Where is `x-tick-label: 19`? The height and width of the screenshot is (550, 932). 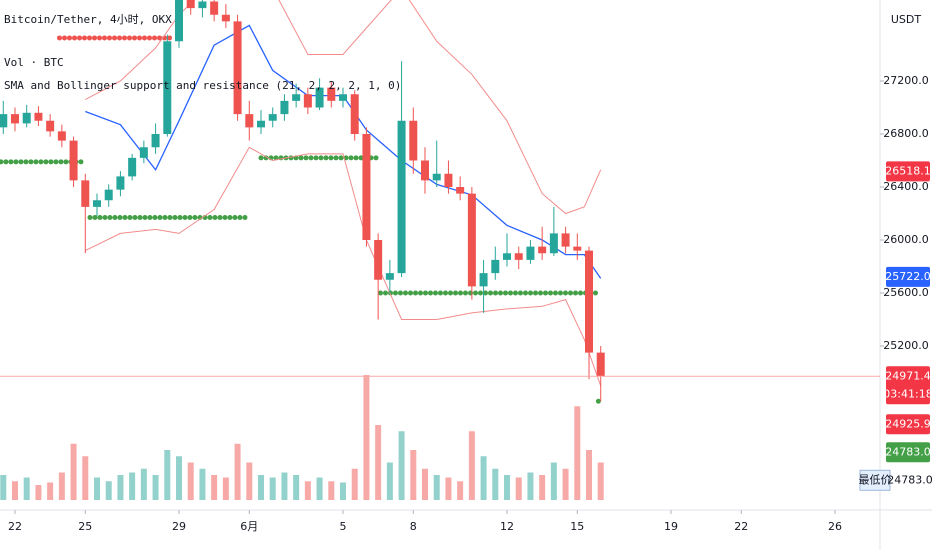 x-tick-label: 19 is located at coordinates (671, 526).